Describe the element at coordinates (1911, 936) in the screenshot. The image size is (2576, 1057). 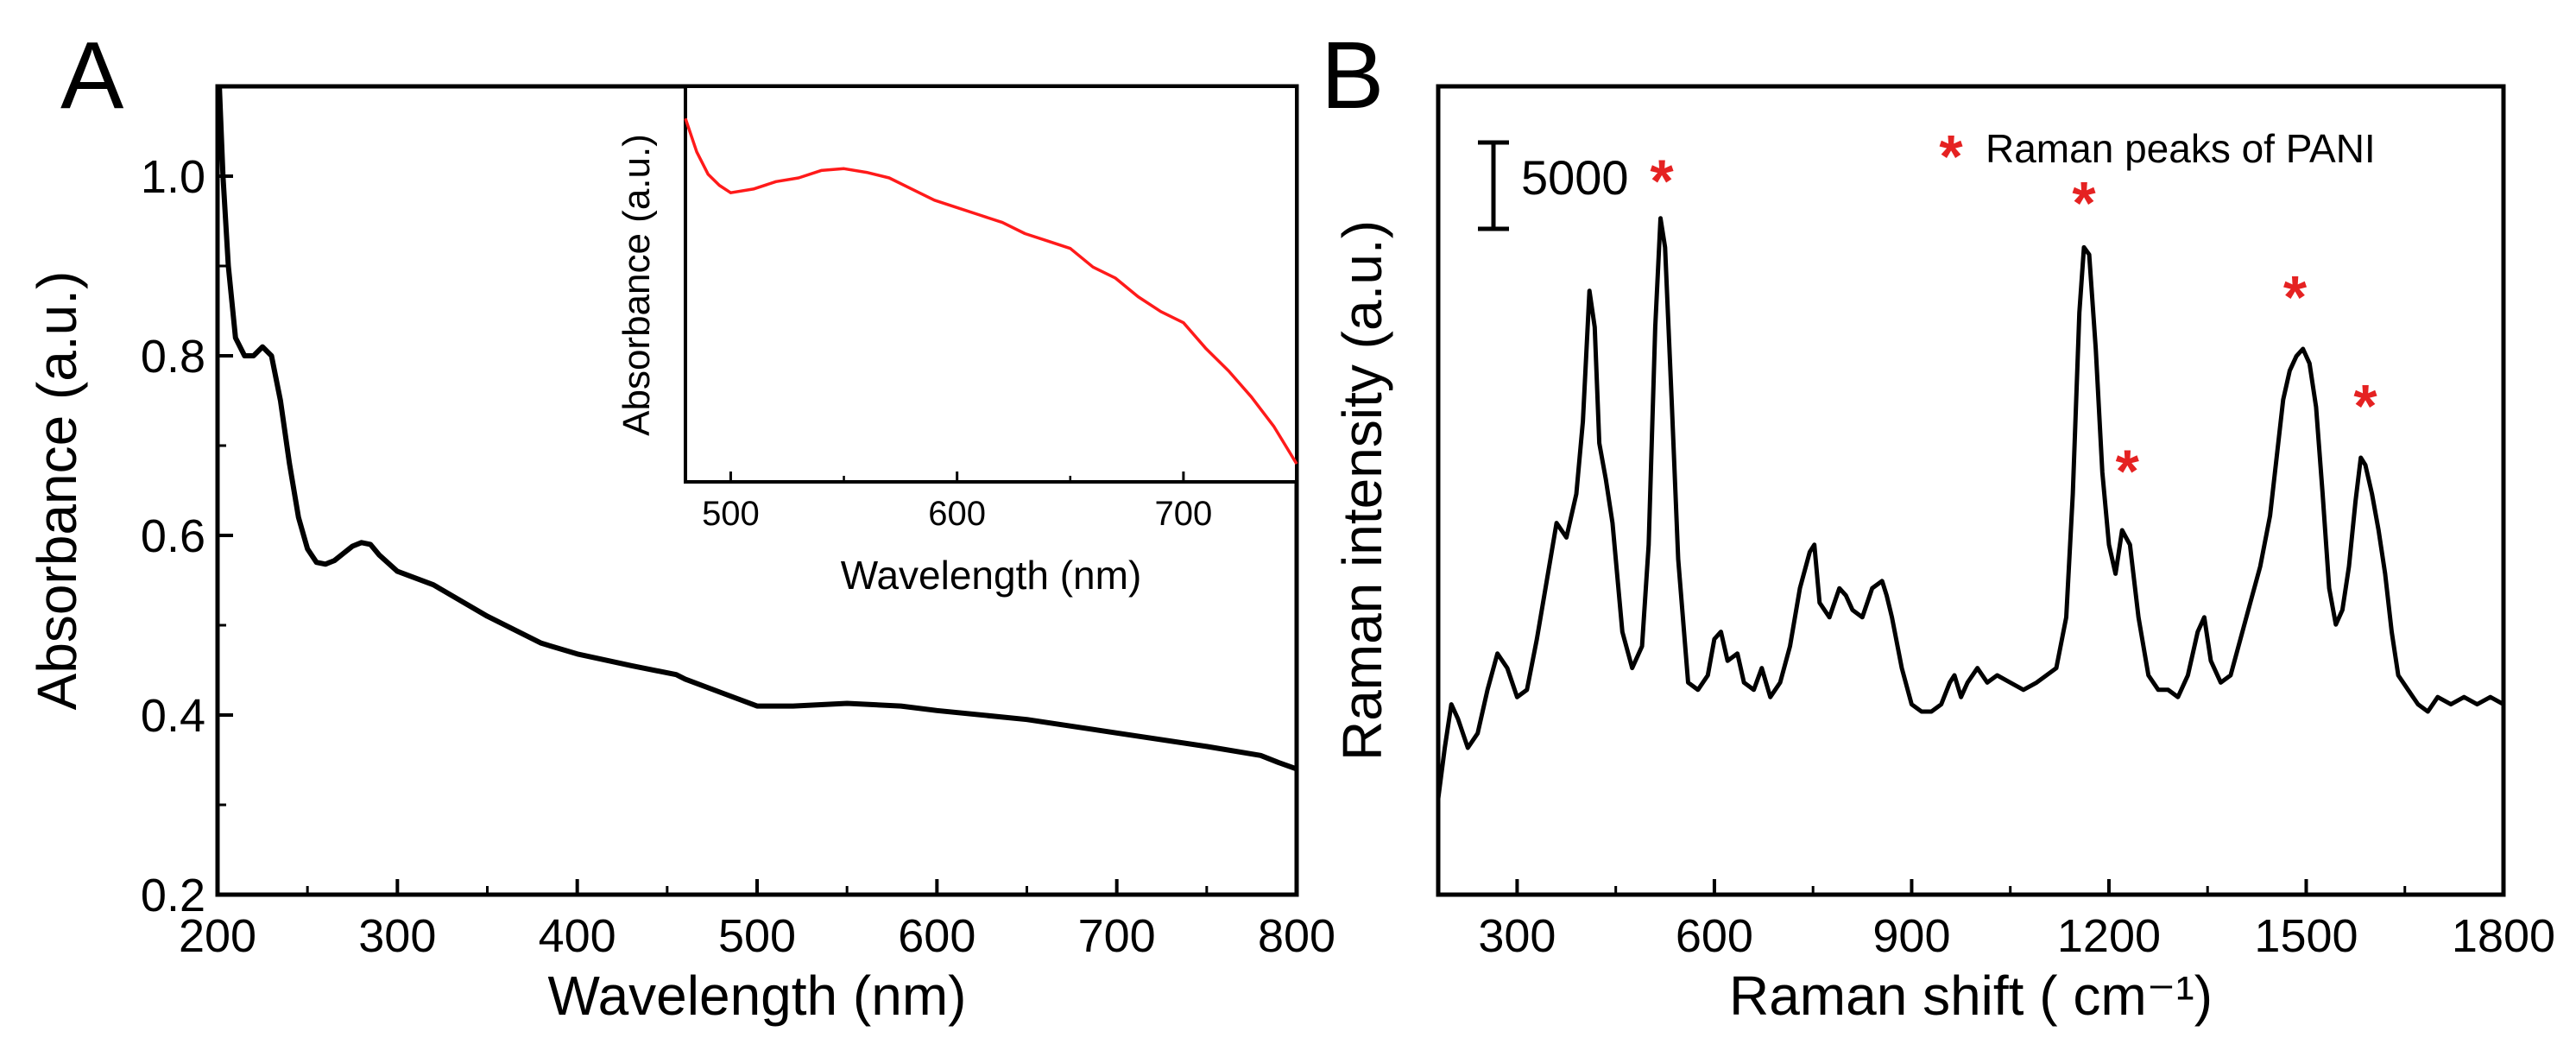
I see `panel-b-x-tick-label: 900` at that location.